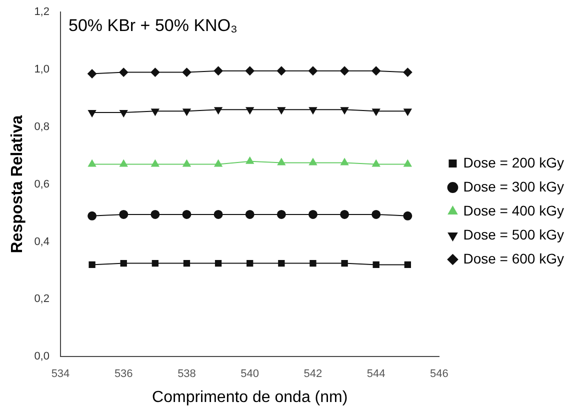 The height and width of the screenshot is (415, 578). What do you see at coordinates (187, 374) in the screenshot?
I see `x-tick-label: 538` at bounding box center [187, 374].